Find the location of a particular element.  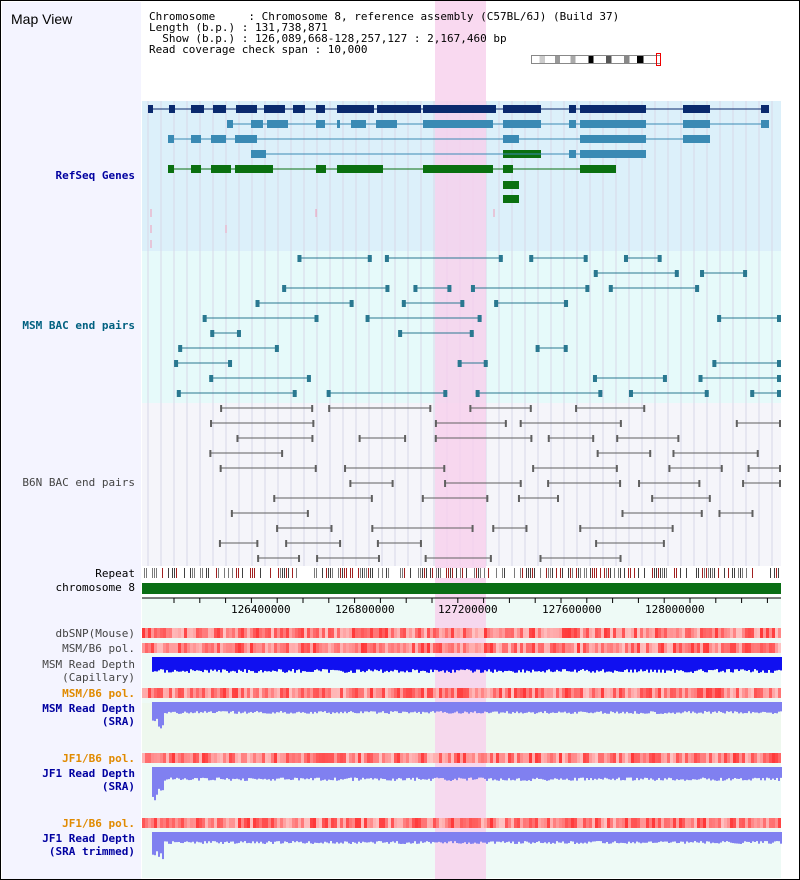

chromosome-ideogram is located at coordinates (597, 59).